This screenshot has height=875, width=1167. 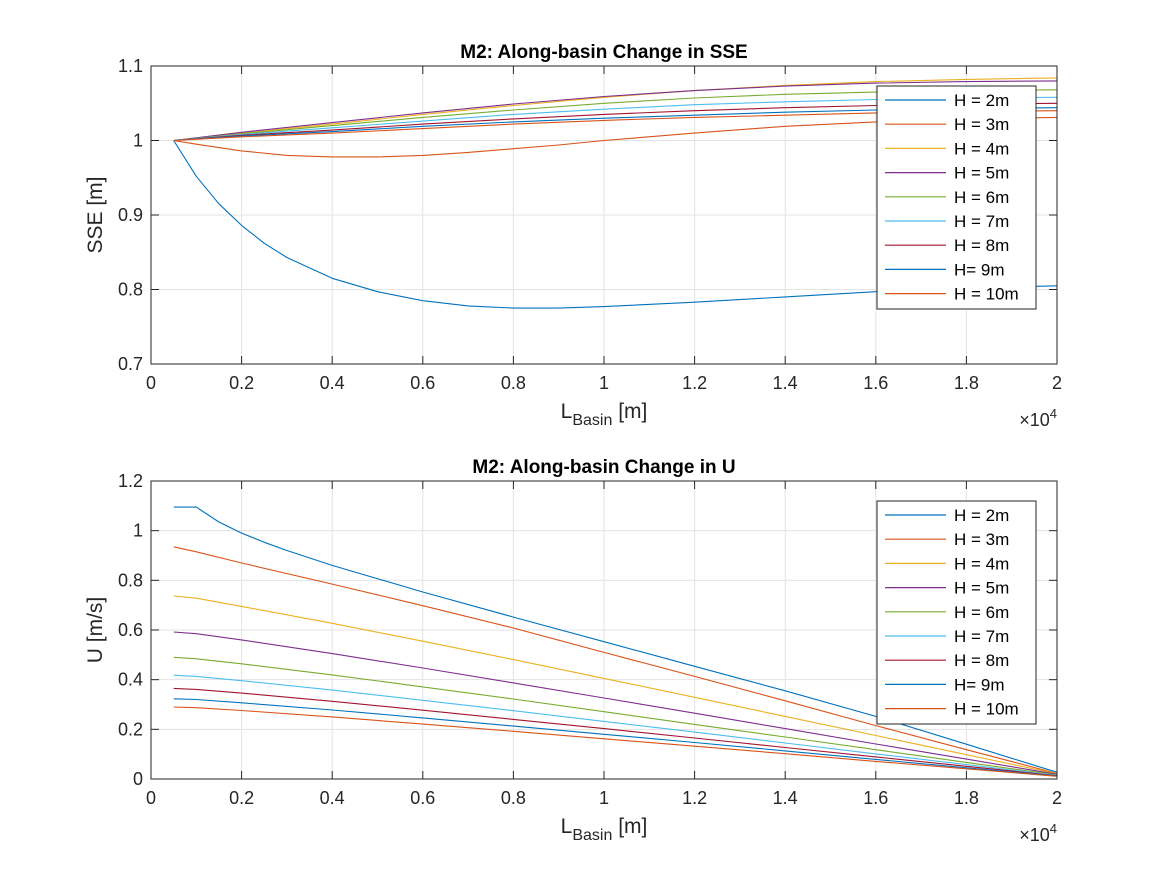 I want to click on y-tick-label: 0.7, so click(x=130, y=364).